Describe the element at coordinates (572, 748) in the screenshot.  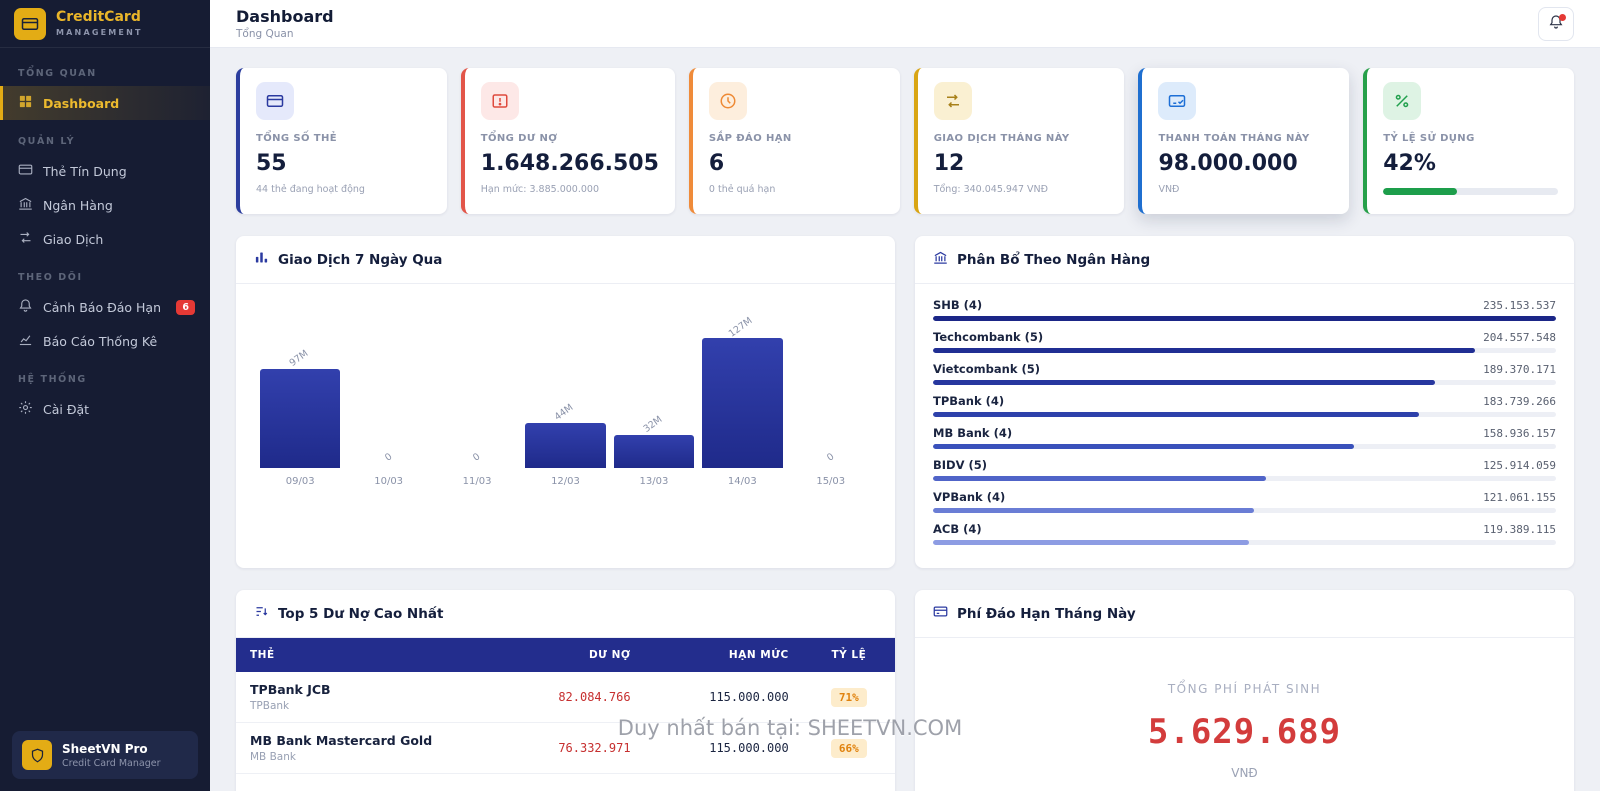
I see `debt-value: 76.332.971` at that location.